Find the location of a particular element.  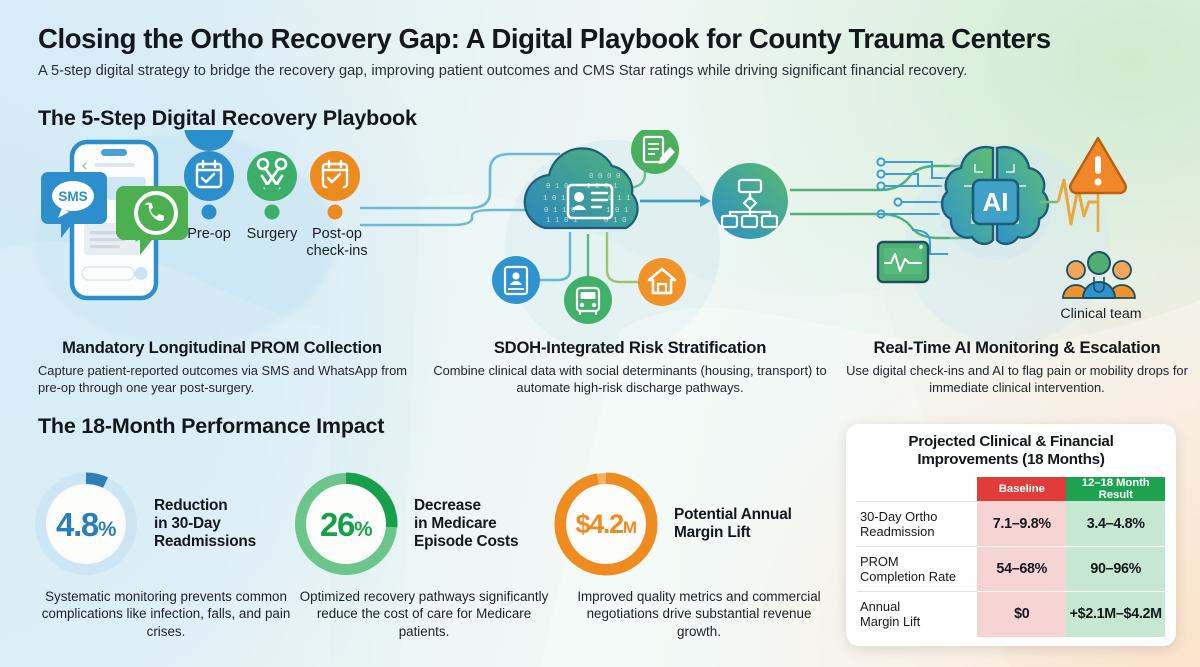

ai-brain-icon: AI is located at coordinates (995, 202).